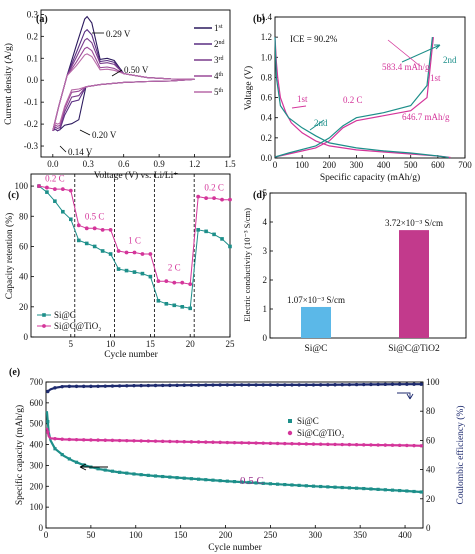  I want to click on panel-b-annot-1st-d: 1st, so click(302, 99).